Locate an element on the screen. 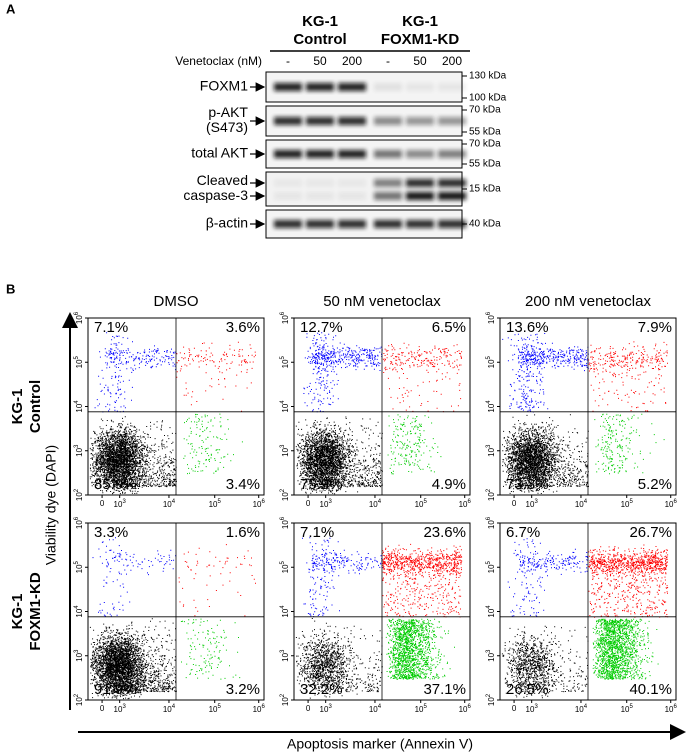 The image size is (699, 753). group-title: KG-1 is located at coordinates (320, 21).